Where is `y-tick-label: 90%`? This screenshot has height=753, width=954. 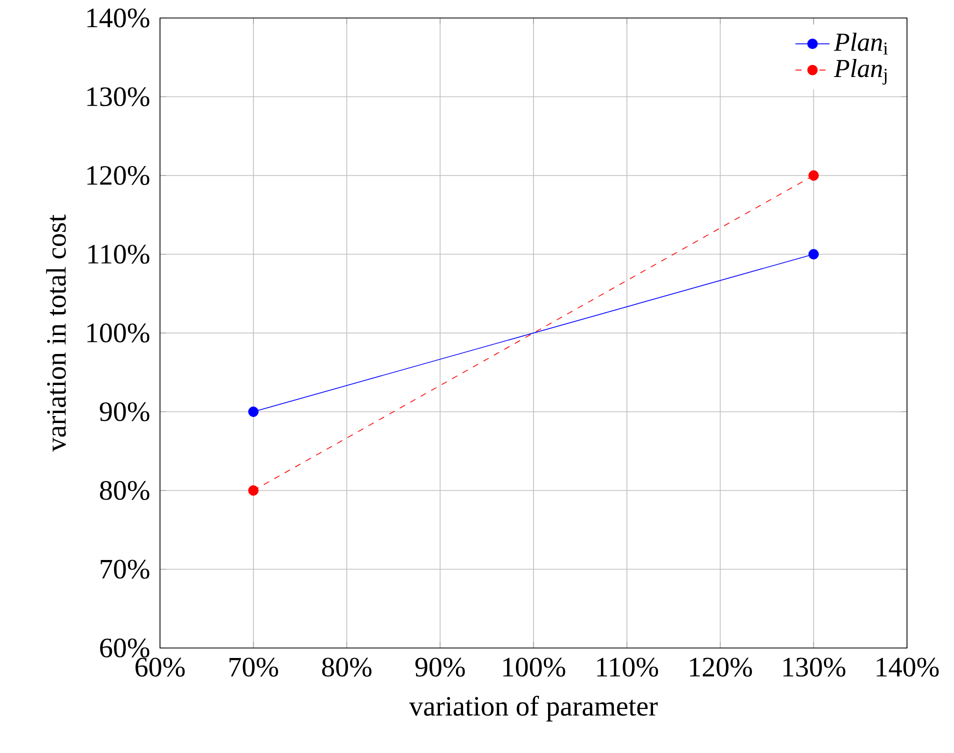
y-tick-label: 90% is located at coordinates (125, 412).